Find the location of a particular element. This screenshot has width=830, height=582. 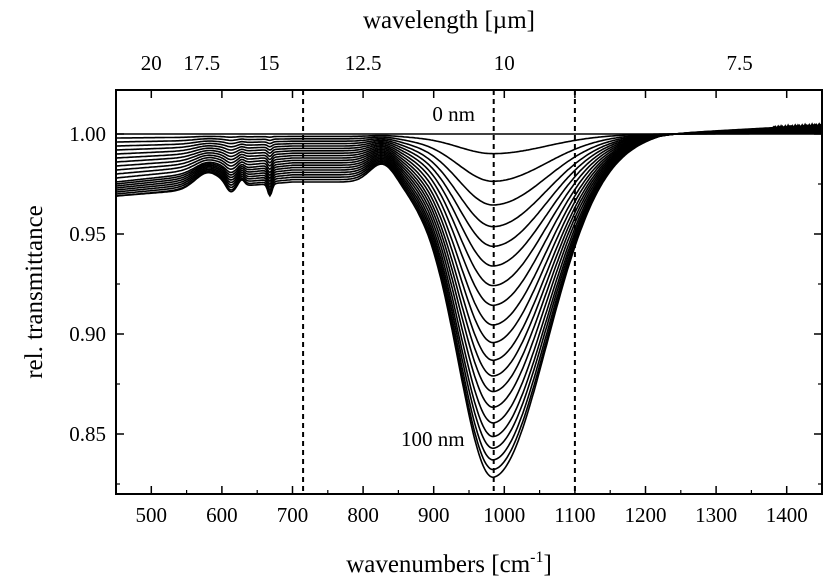

x-axis-title: wavenumbers [cm-1] is located at coordinates (449, 563).